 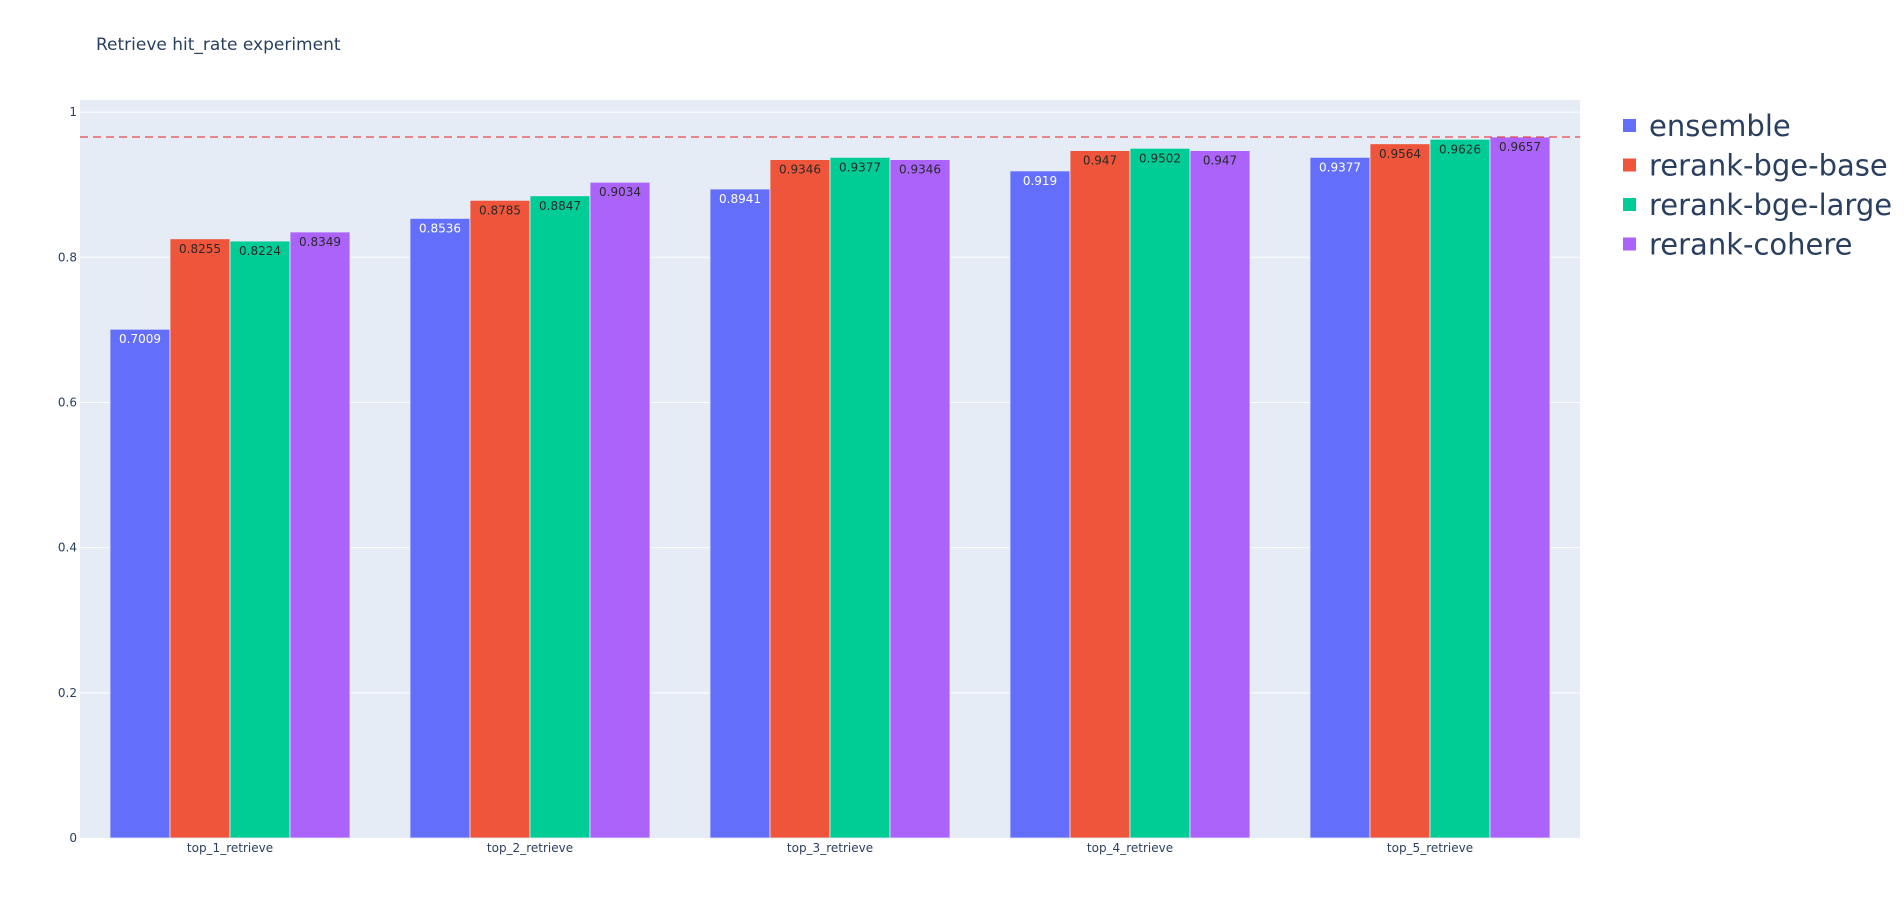 What do you see at coordinates (1629, 125) in the screenshot?
I see `legend-swatch-ensemble` at bounding box center [1629, 125].